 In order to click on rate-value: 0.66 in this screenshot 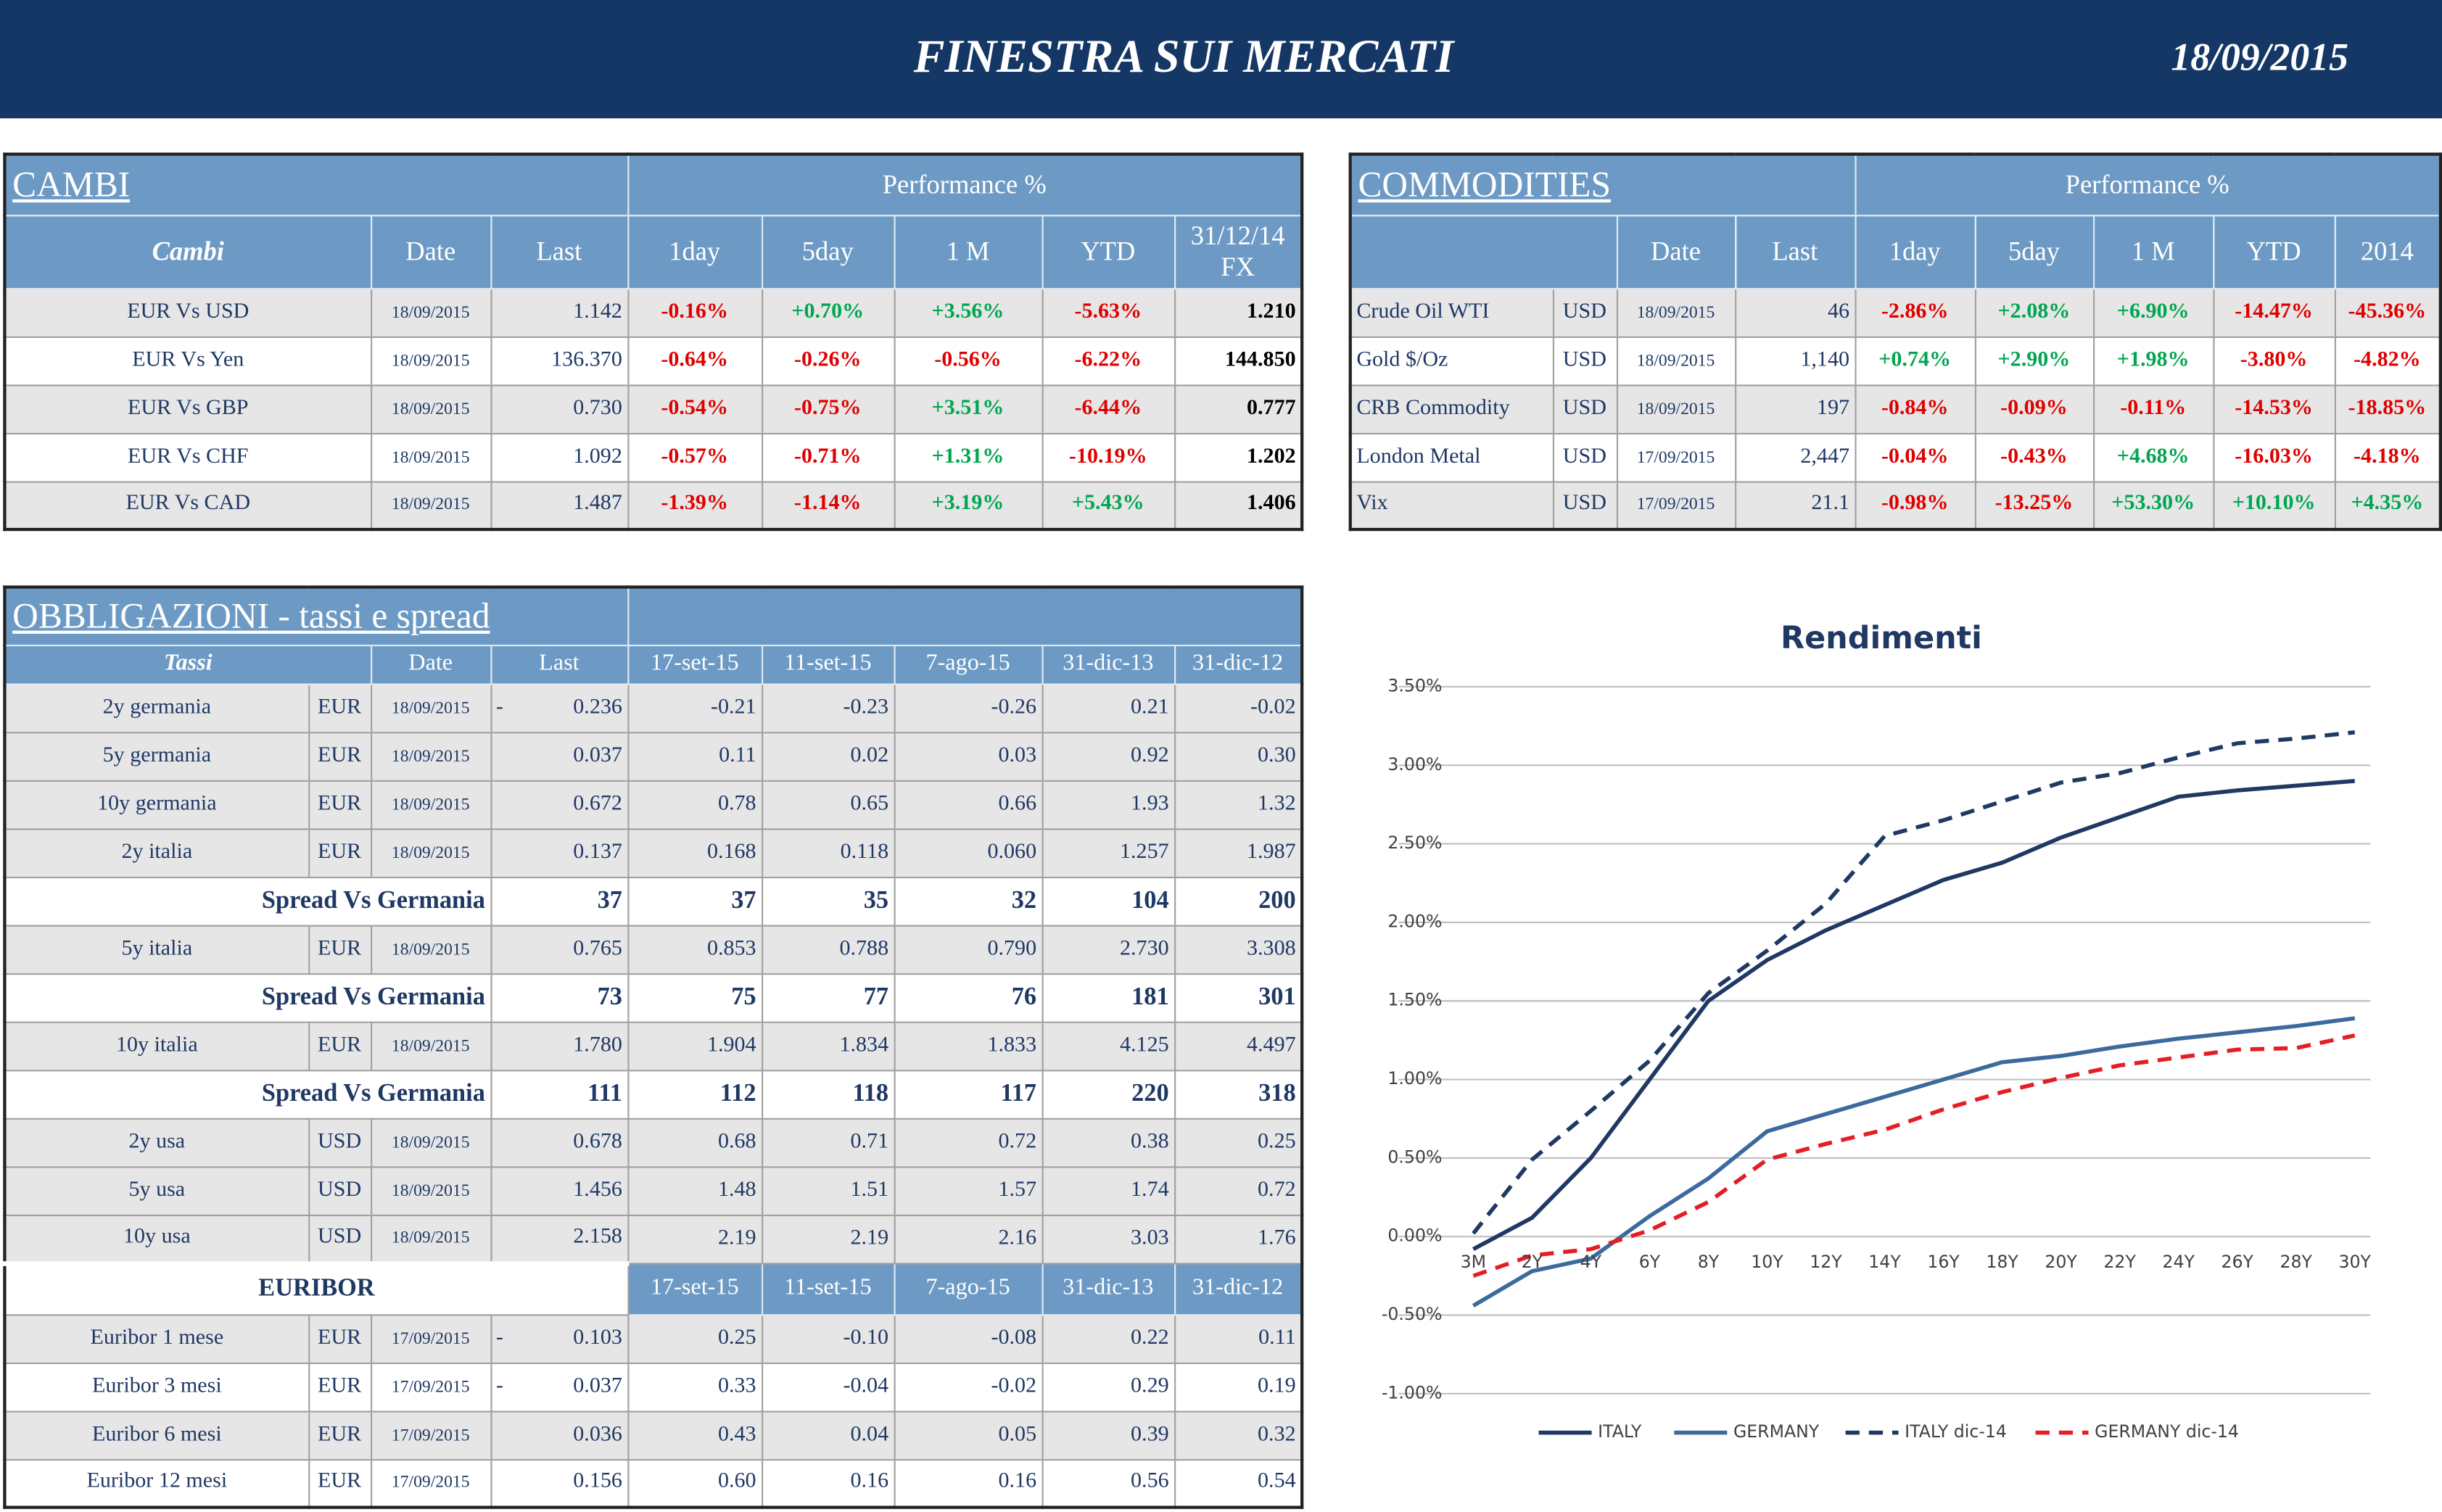, I will do `click(968, 804)`.